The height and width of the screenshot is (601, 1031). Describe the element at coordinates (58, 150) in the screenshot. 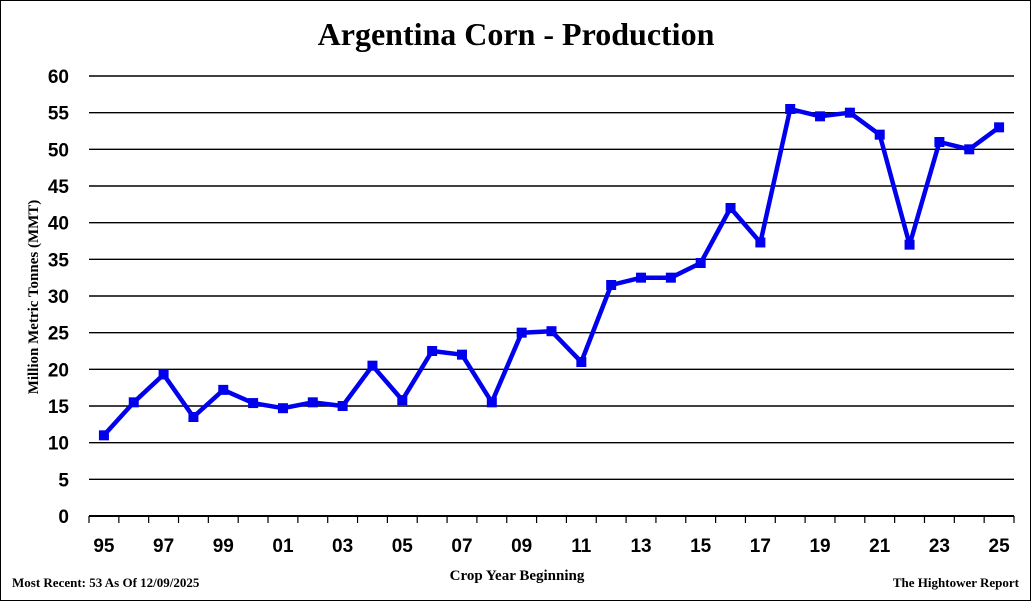

I see `y-tick-label: 50` at that location.